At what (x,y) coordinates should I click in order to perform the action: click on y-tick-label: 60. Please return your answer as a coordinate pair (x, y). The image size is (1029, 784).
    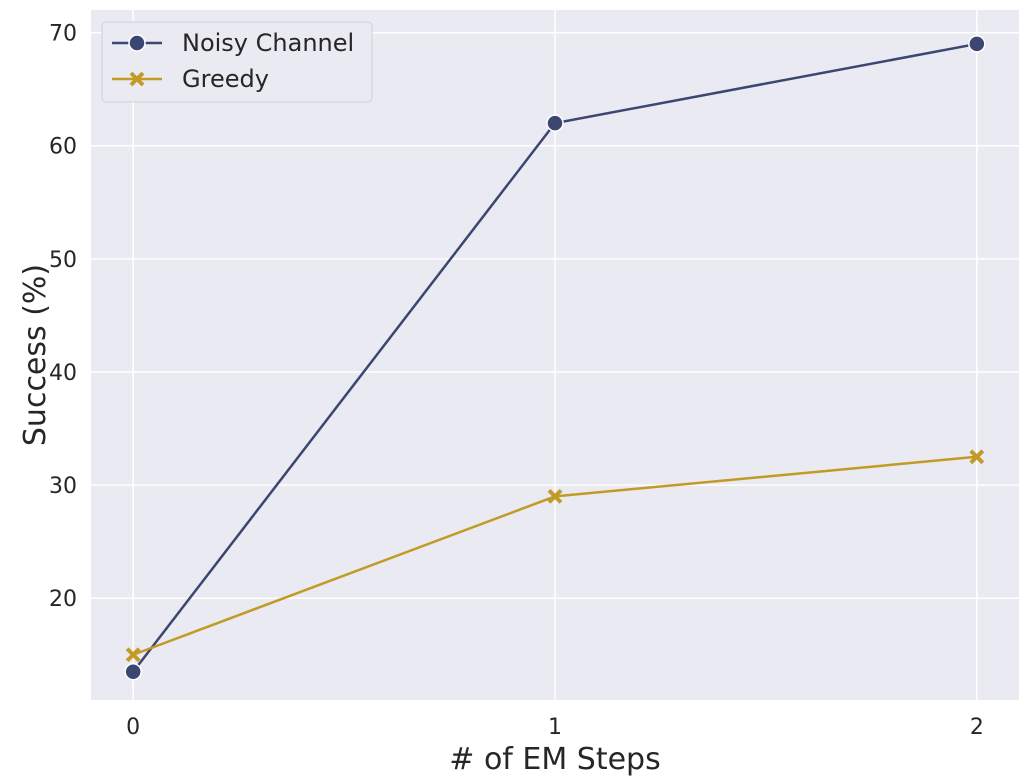
    Looking at the image, I should click on (63, 147).